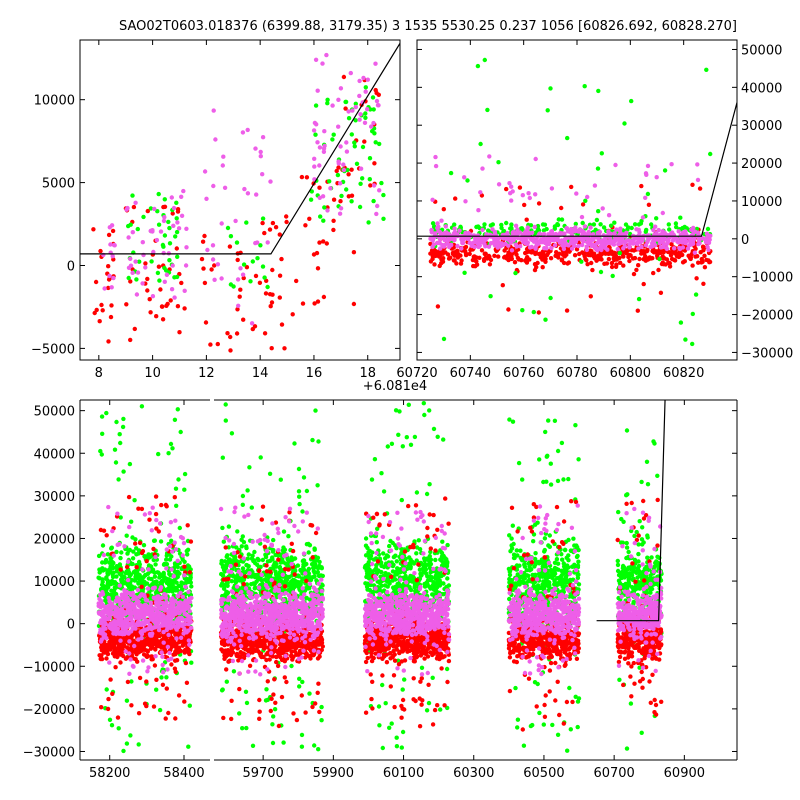 The height and width of the screenshot is (800, 800). Describe the element at coordinates (767, 316) in the screenshot. I see `y-tick-label: −20000` at that location.